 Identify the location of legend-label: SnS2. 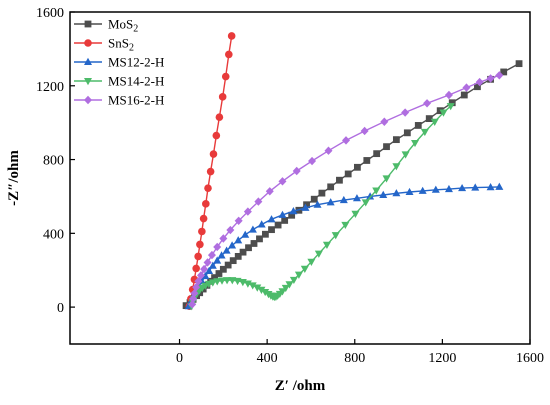
(121, 45).